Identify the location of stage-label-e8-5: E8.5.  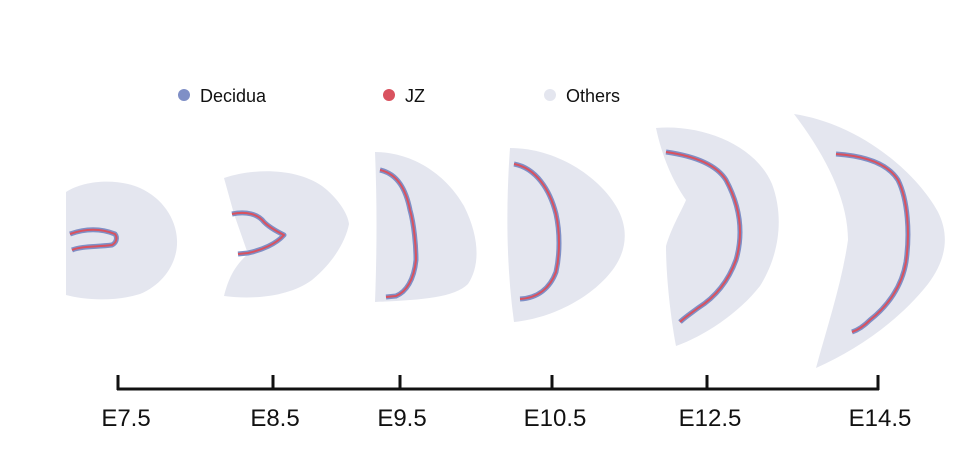
(274, 418).